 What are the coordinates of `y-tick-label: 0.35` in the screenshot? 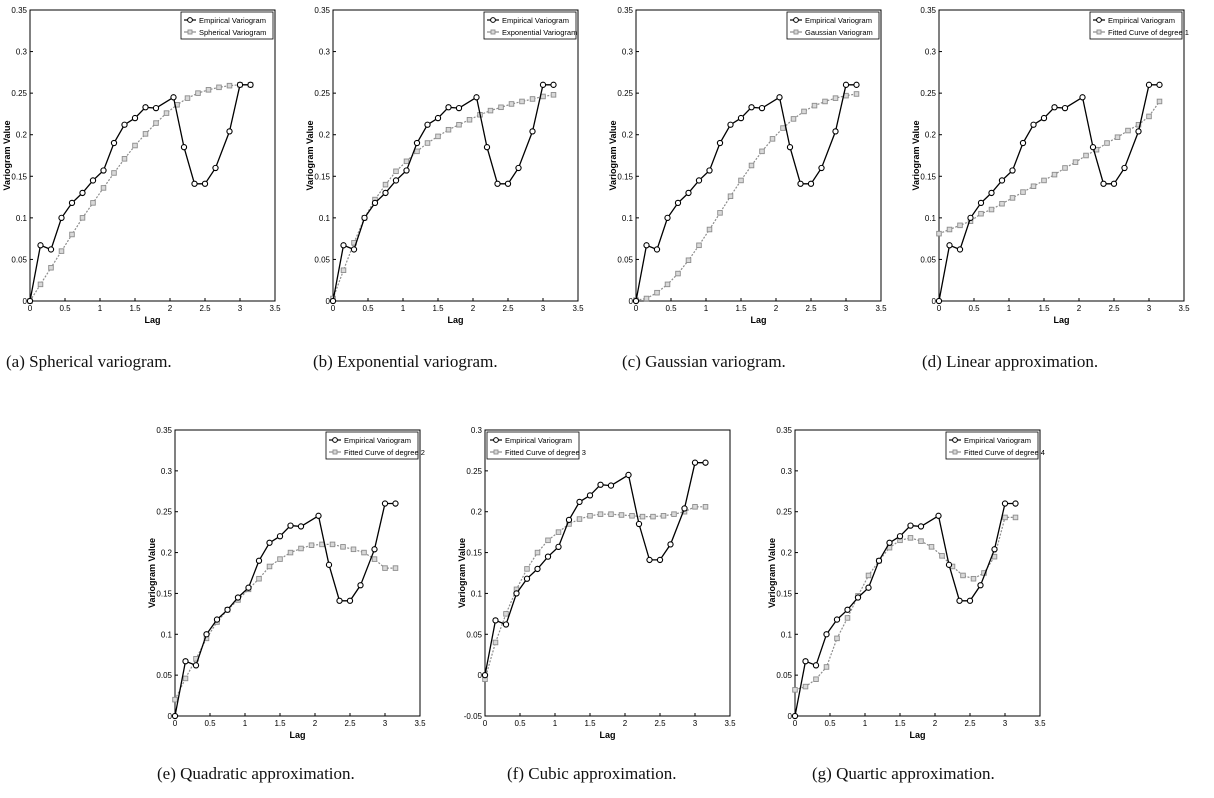 It's located at (928, 10).